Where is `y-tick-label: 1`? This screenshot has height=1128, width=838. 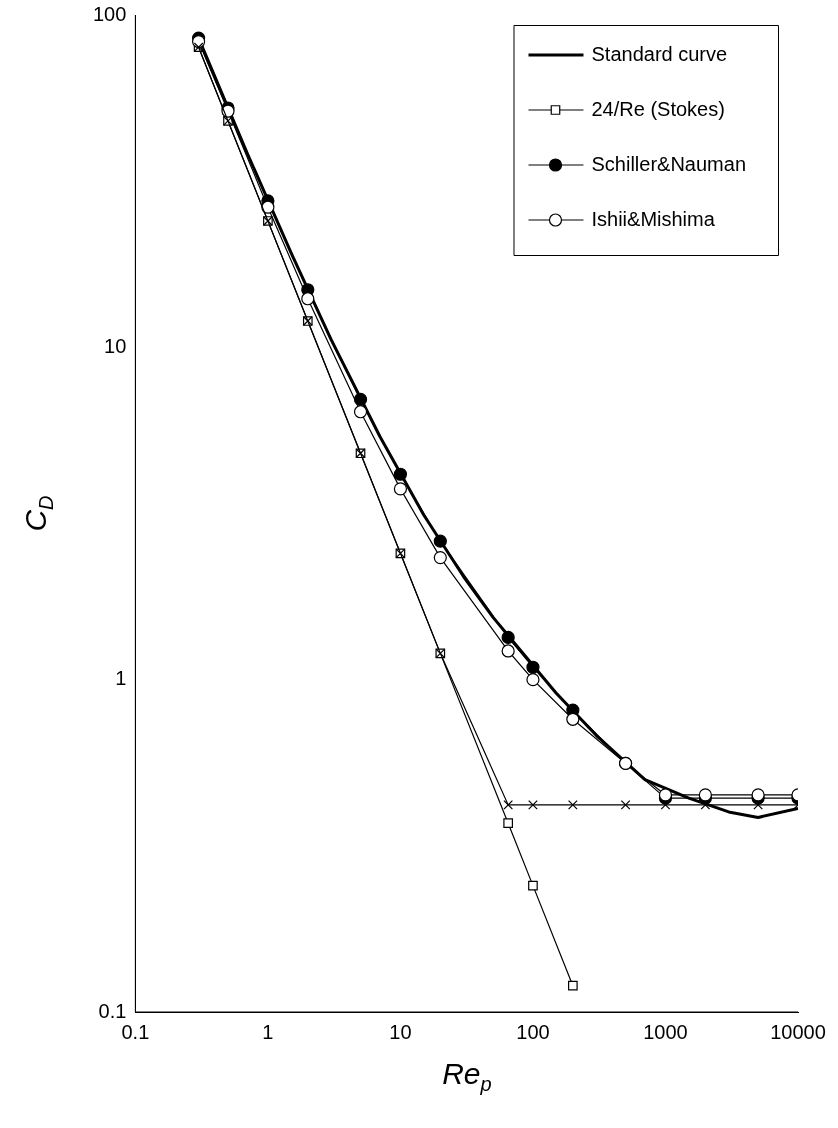 y-tick-label: 1 is located at coordinates (121, 678).